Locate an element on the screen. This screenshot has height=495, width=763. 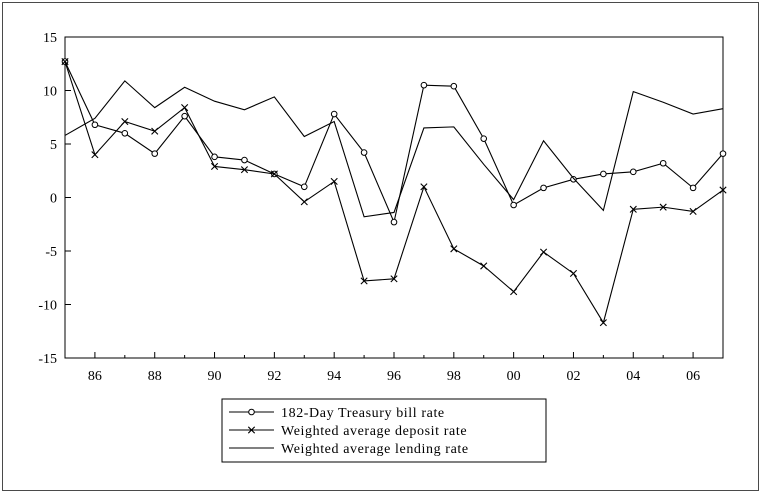
x-tick-label-10: 06 is located at coordinates (693, 376).